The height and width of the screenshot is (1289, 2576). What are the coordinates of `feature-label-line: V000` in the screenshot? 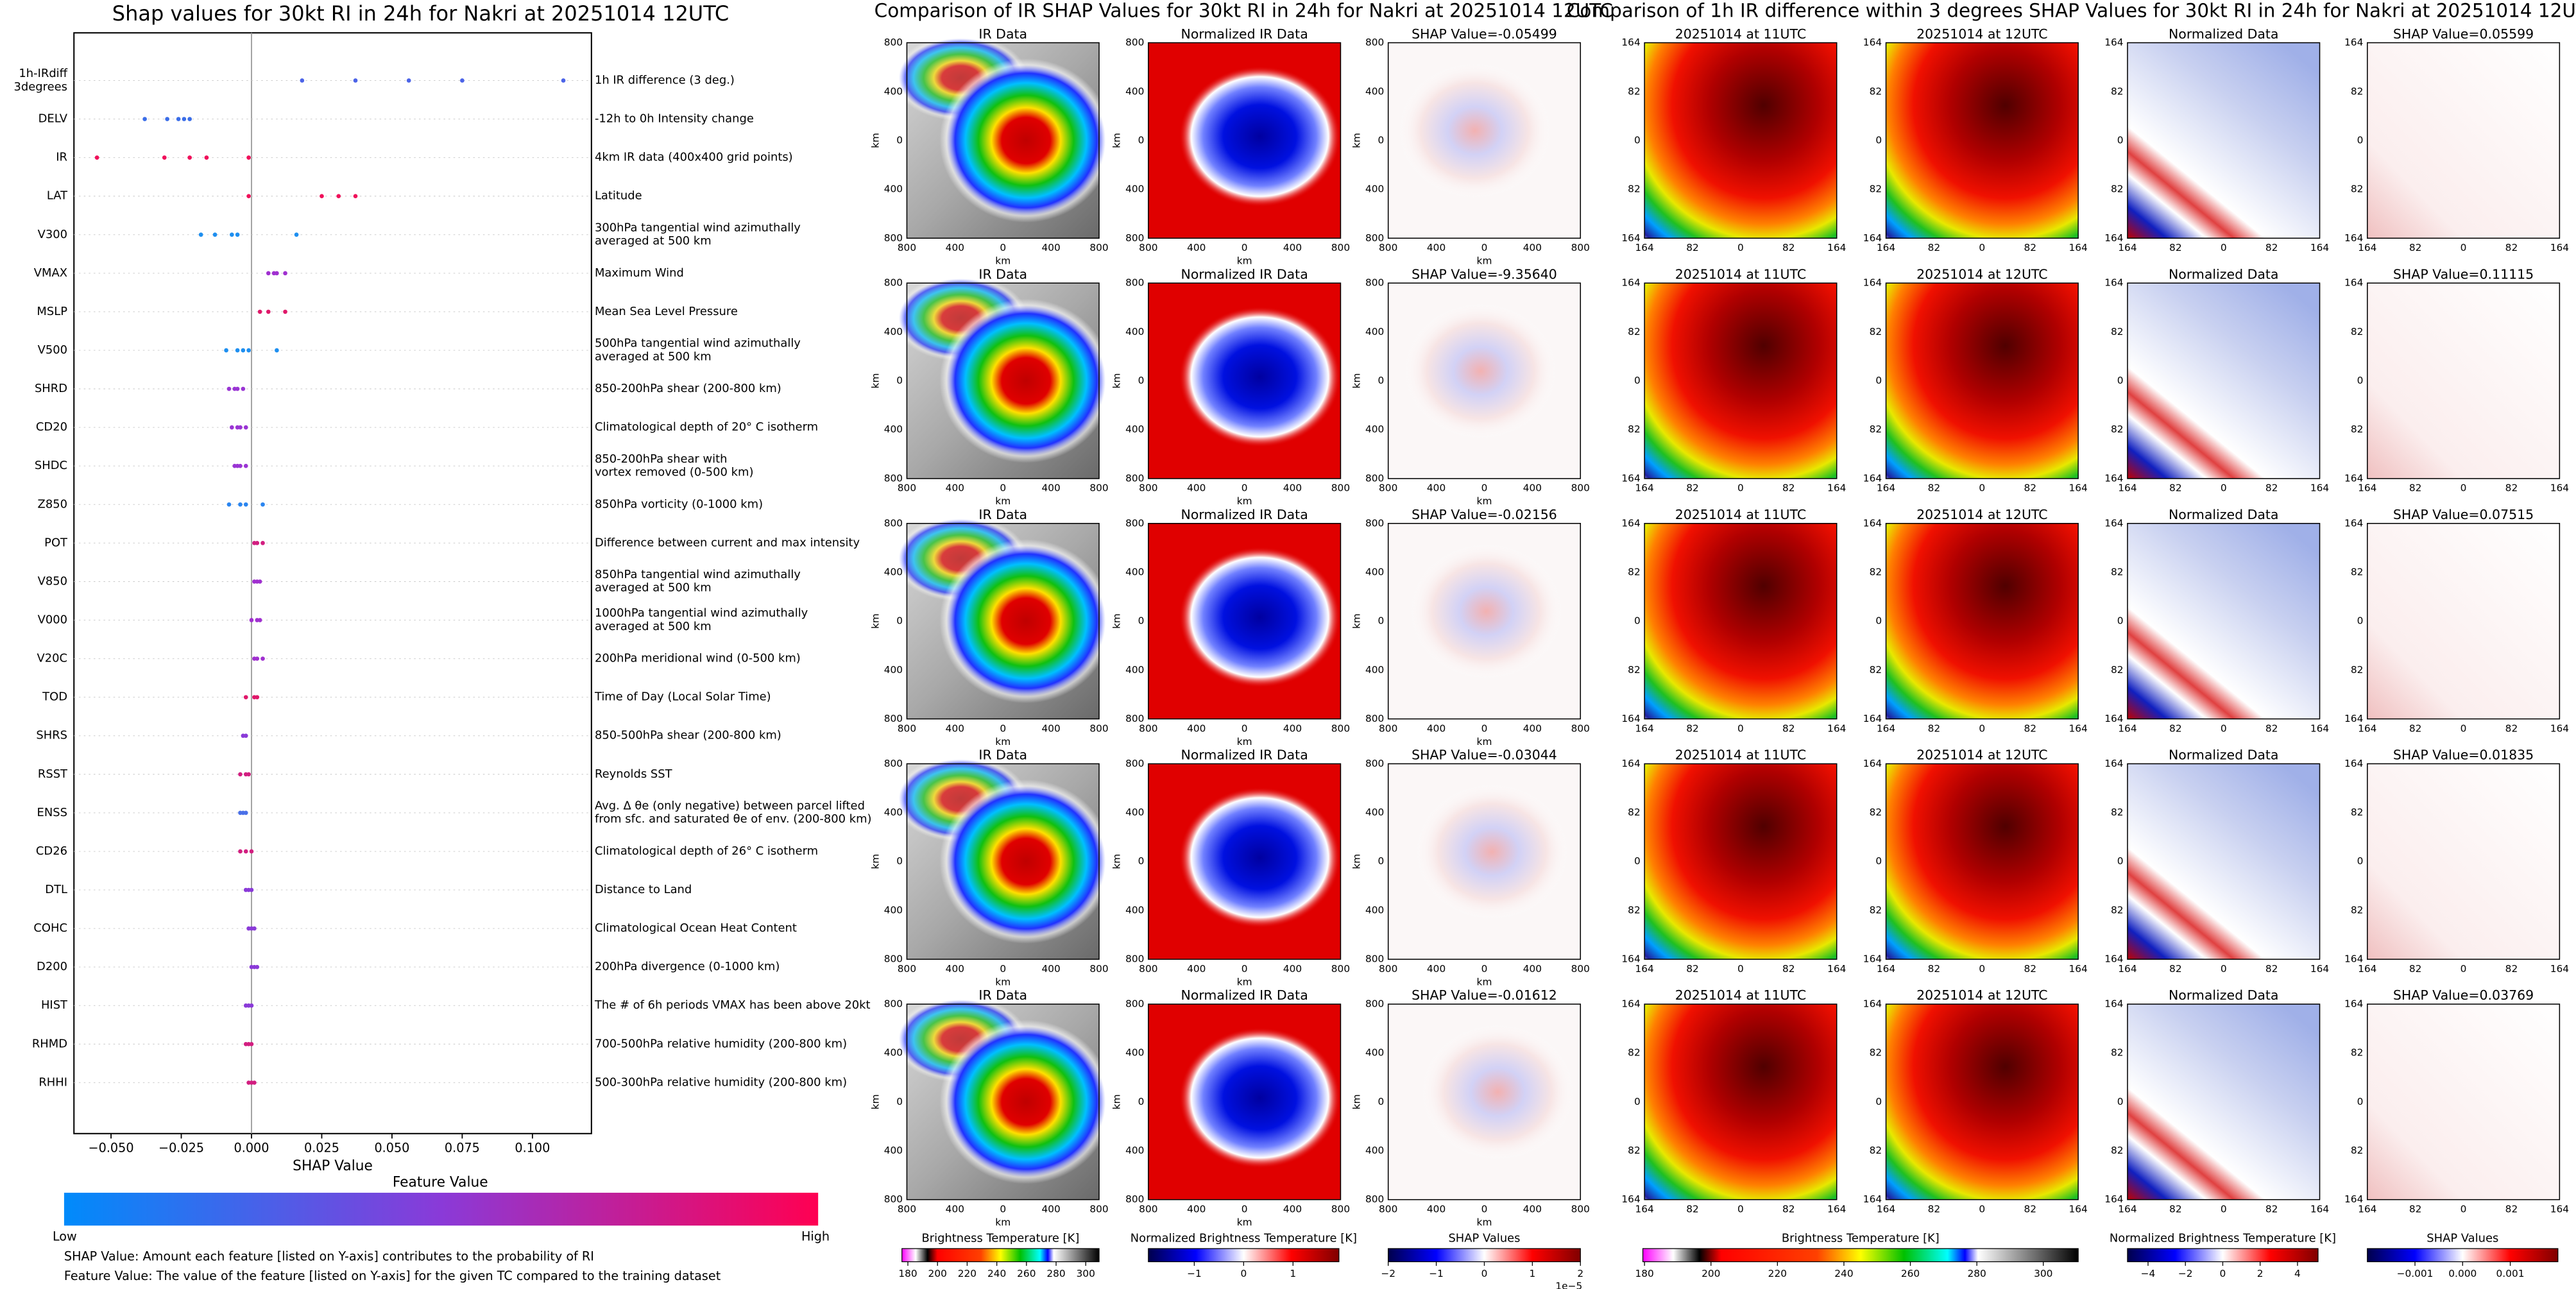 It's located at (53, 620).